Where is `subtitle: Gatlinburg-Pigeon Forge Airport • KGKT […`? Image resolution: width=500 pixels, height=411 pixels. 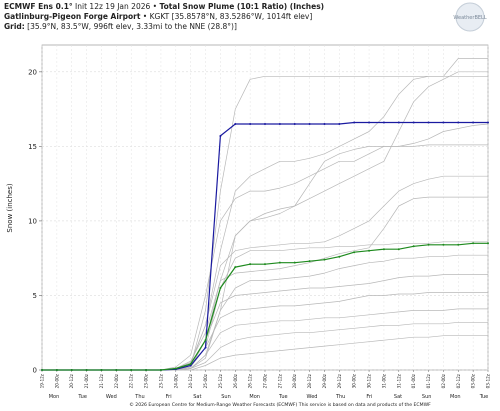 subtitle: Gatlinburg-Pigeon Forge Airport • KGKT [… is located at coordinates (158, 16).